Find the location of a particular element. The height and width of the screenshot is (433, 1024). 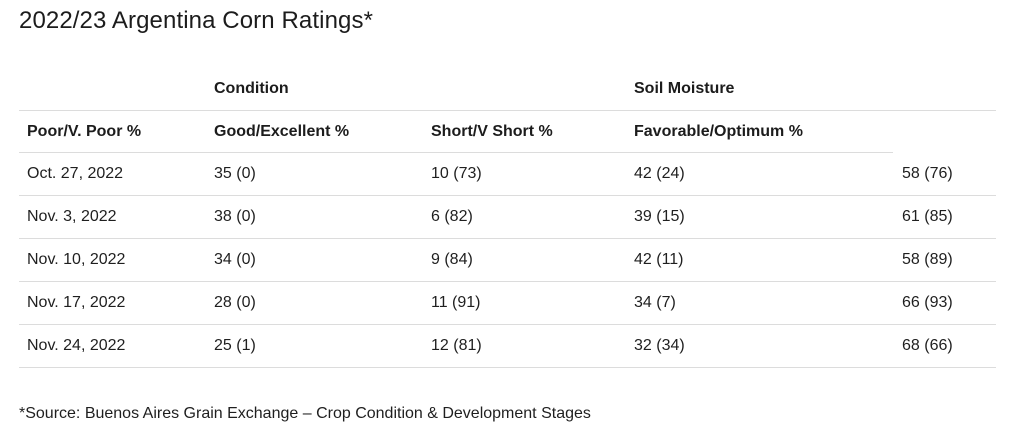

table-cell: 58 (89) is located at coordinates (927, 259).